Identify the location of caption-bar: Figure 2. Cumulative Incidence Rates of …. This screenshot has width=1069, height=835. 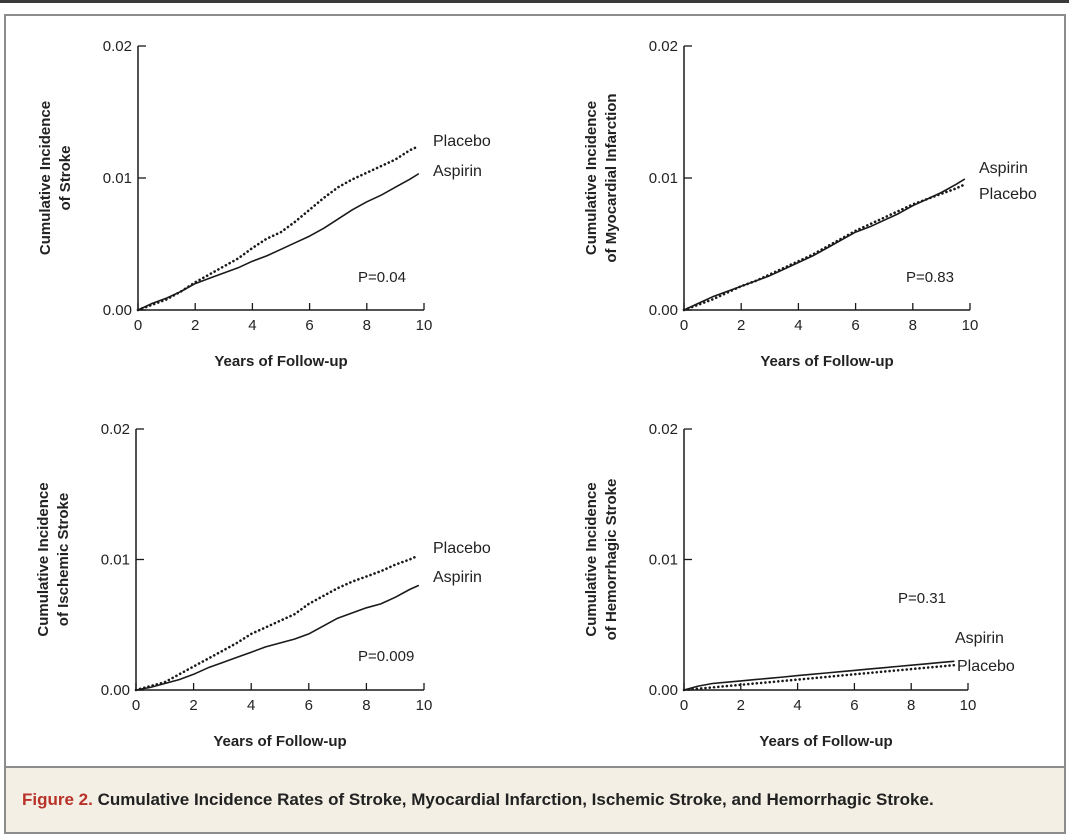
(535, 799).